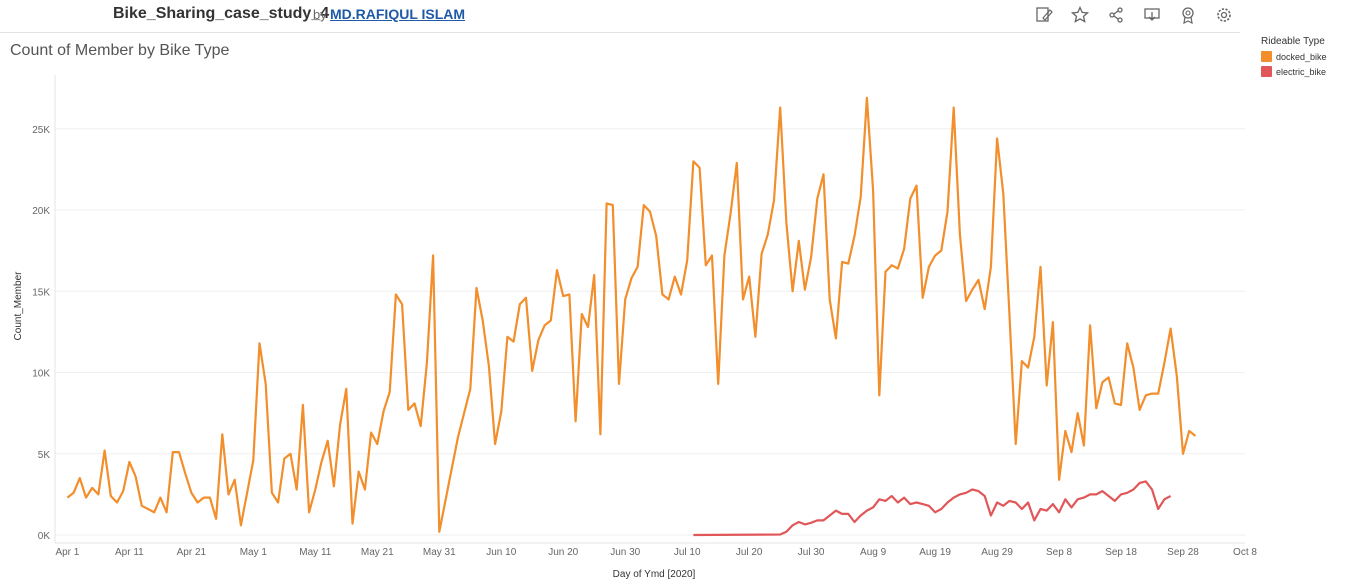  What do you see at coordinates (439, 552) in the screenshot?
I see `x-tick-label: May 31` at bounding box center [439, 552].